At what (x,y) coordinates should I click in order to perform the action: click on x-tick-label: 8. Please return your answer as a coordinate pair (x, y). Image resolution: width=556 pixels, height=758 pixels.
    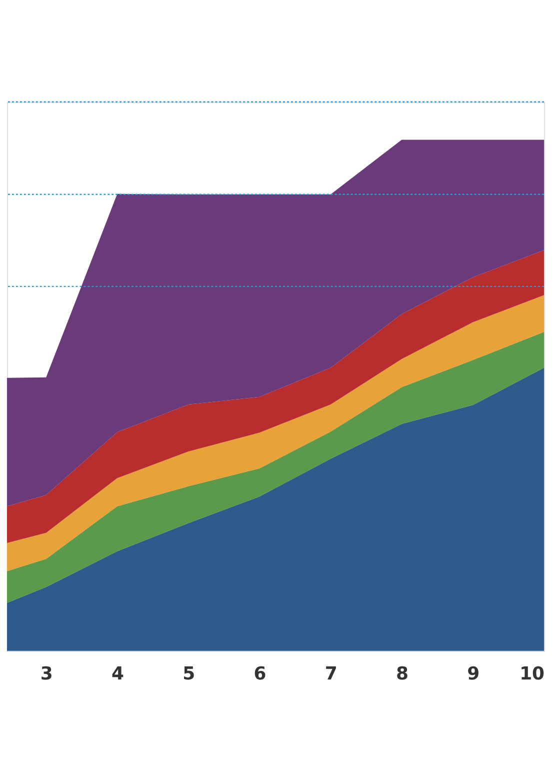
    Looking at the image, I should click on (402, 673).